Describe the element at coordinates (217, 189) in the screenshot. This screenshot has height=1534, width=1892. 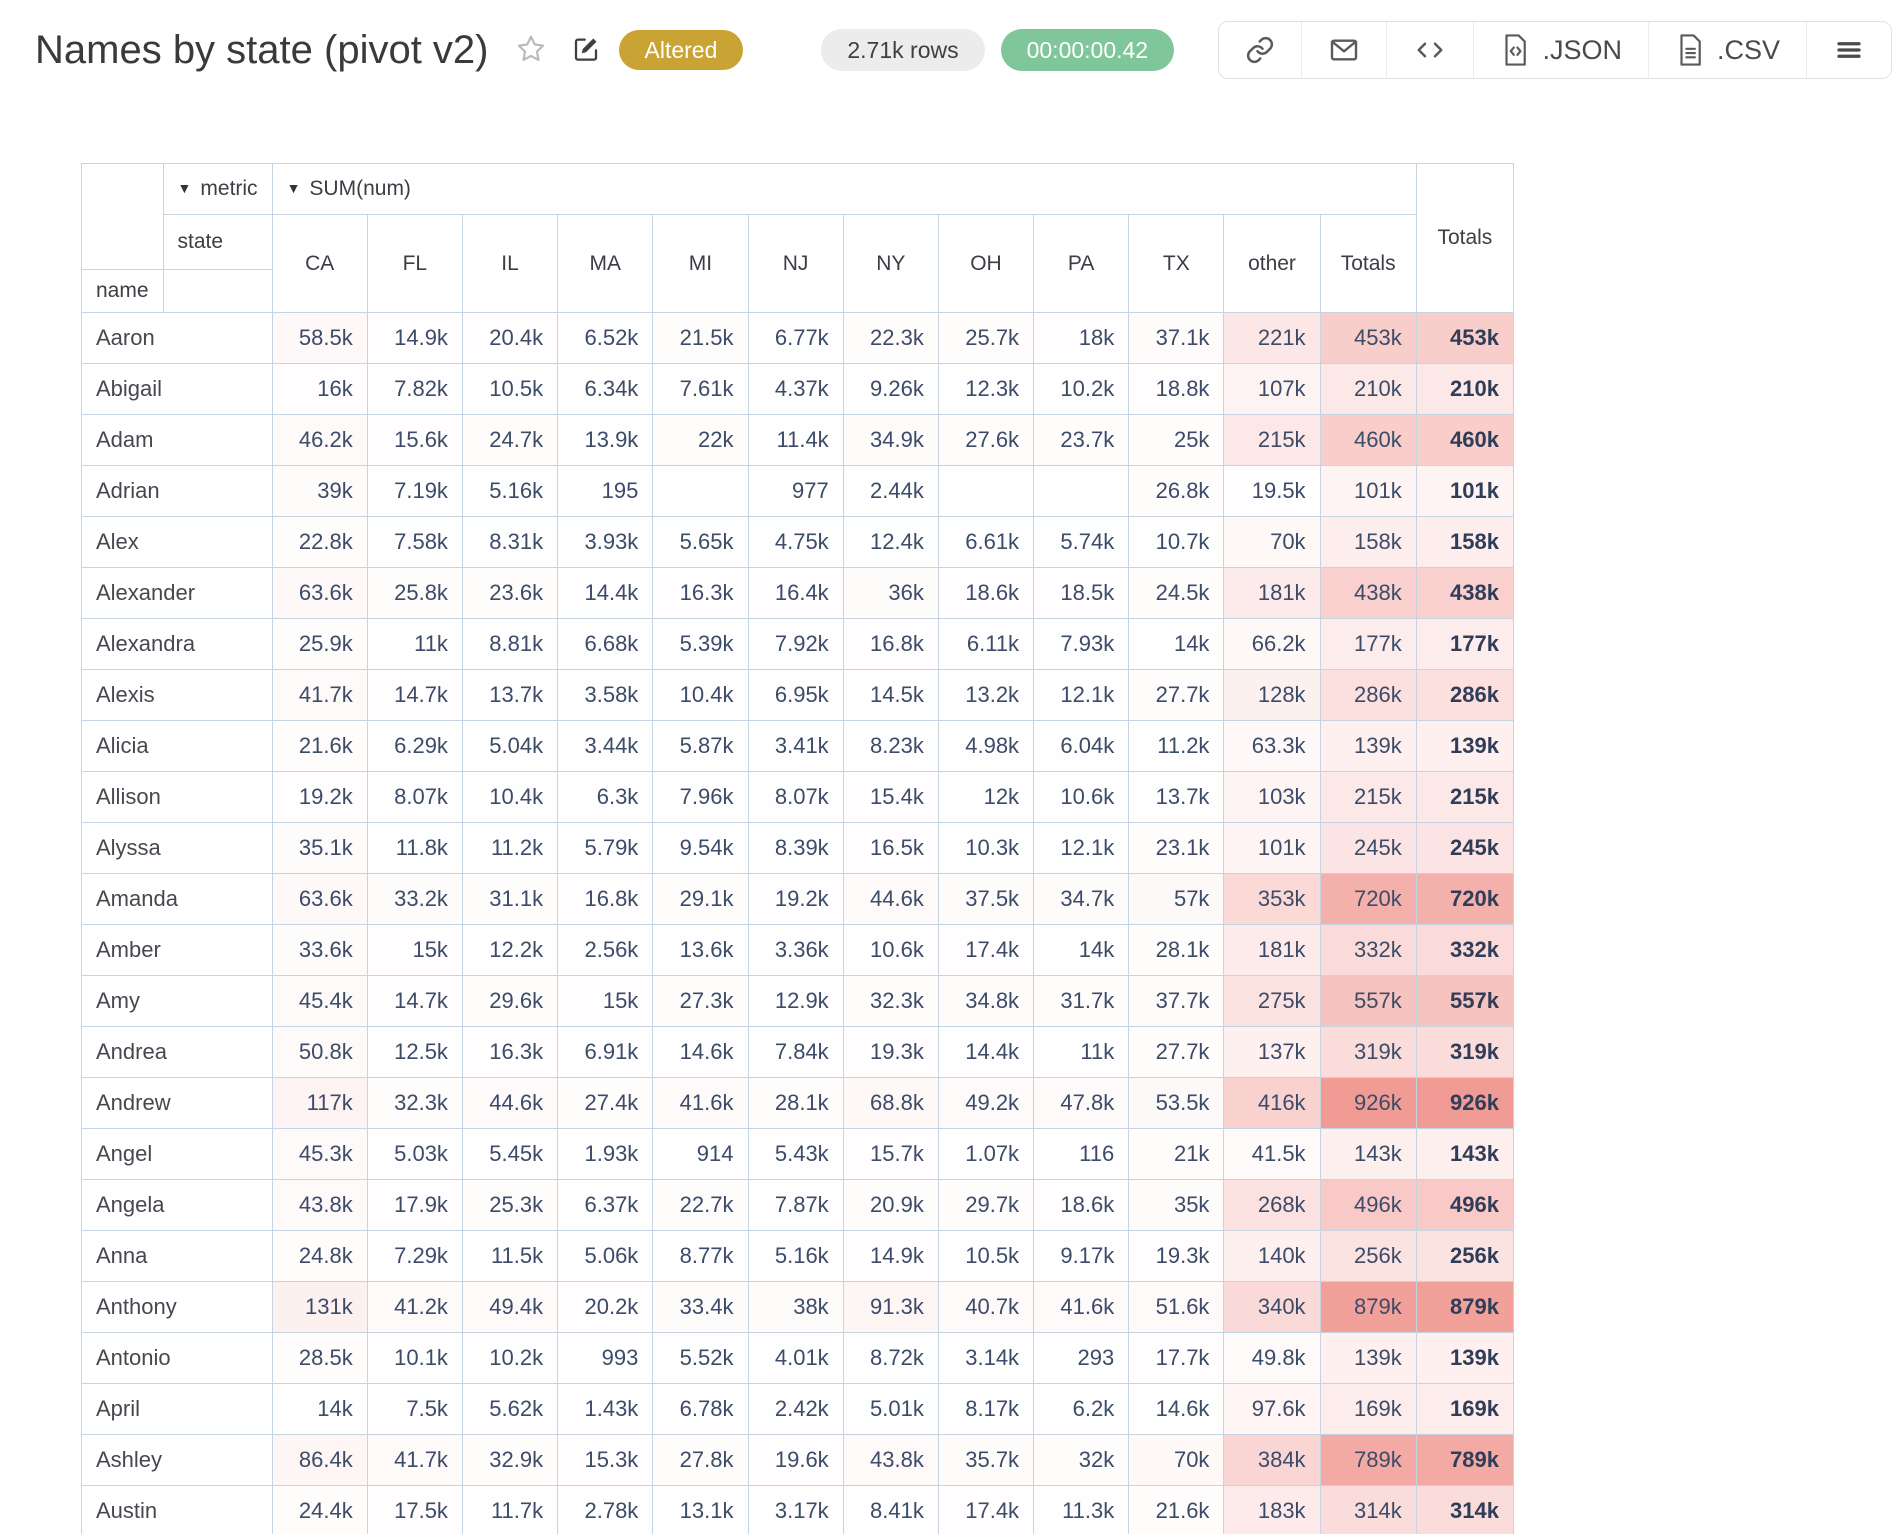
I see `metric-dropdown: ▼ metric` at that location.